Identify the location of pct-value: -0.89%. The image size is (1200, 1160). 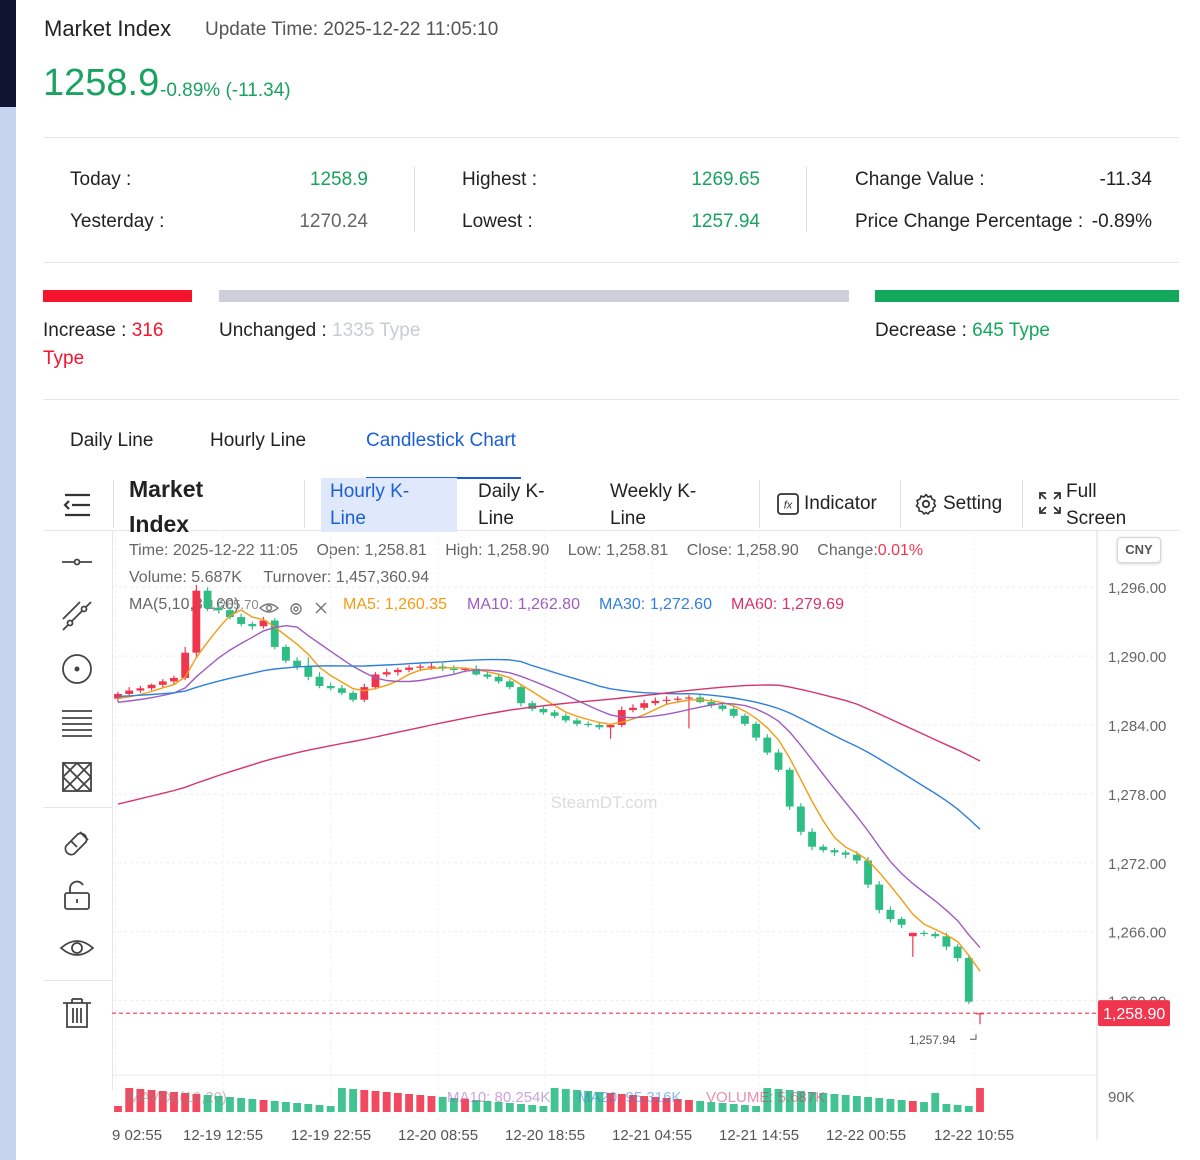
(1121, 221).